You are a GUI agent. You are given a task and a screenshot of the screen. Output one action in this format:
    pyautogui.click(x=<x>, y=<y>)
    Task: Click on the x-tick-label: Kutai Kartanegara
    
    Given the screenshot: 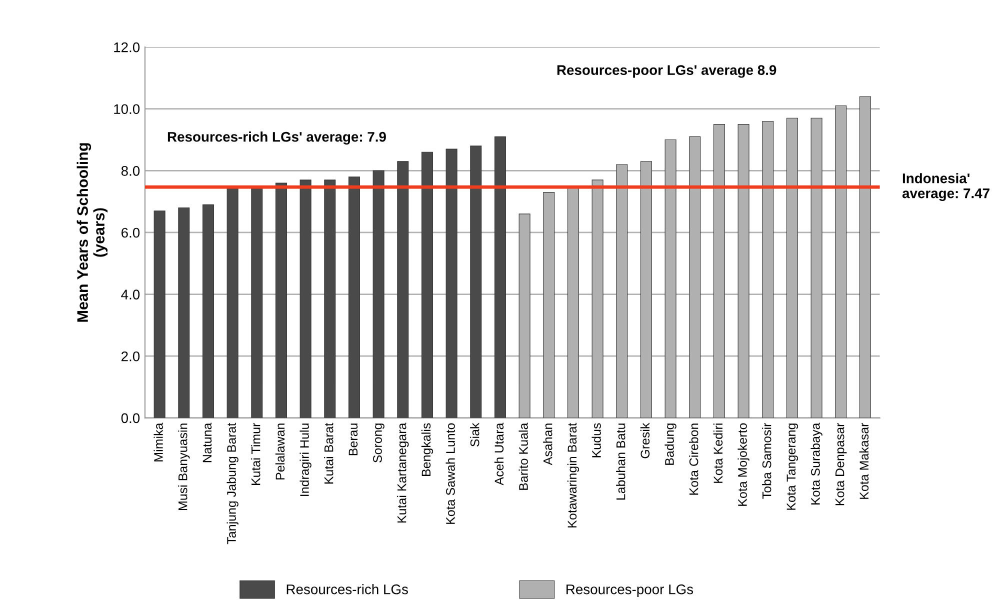 What is the action you would take?
    pyautogui.click(x=403, y=472)
    